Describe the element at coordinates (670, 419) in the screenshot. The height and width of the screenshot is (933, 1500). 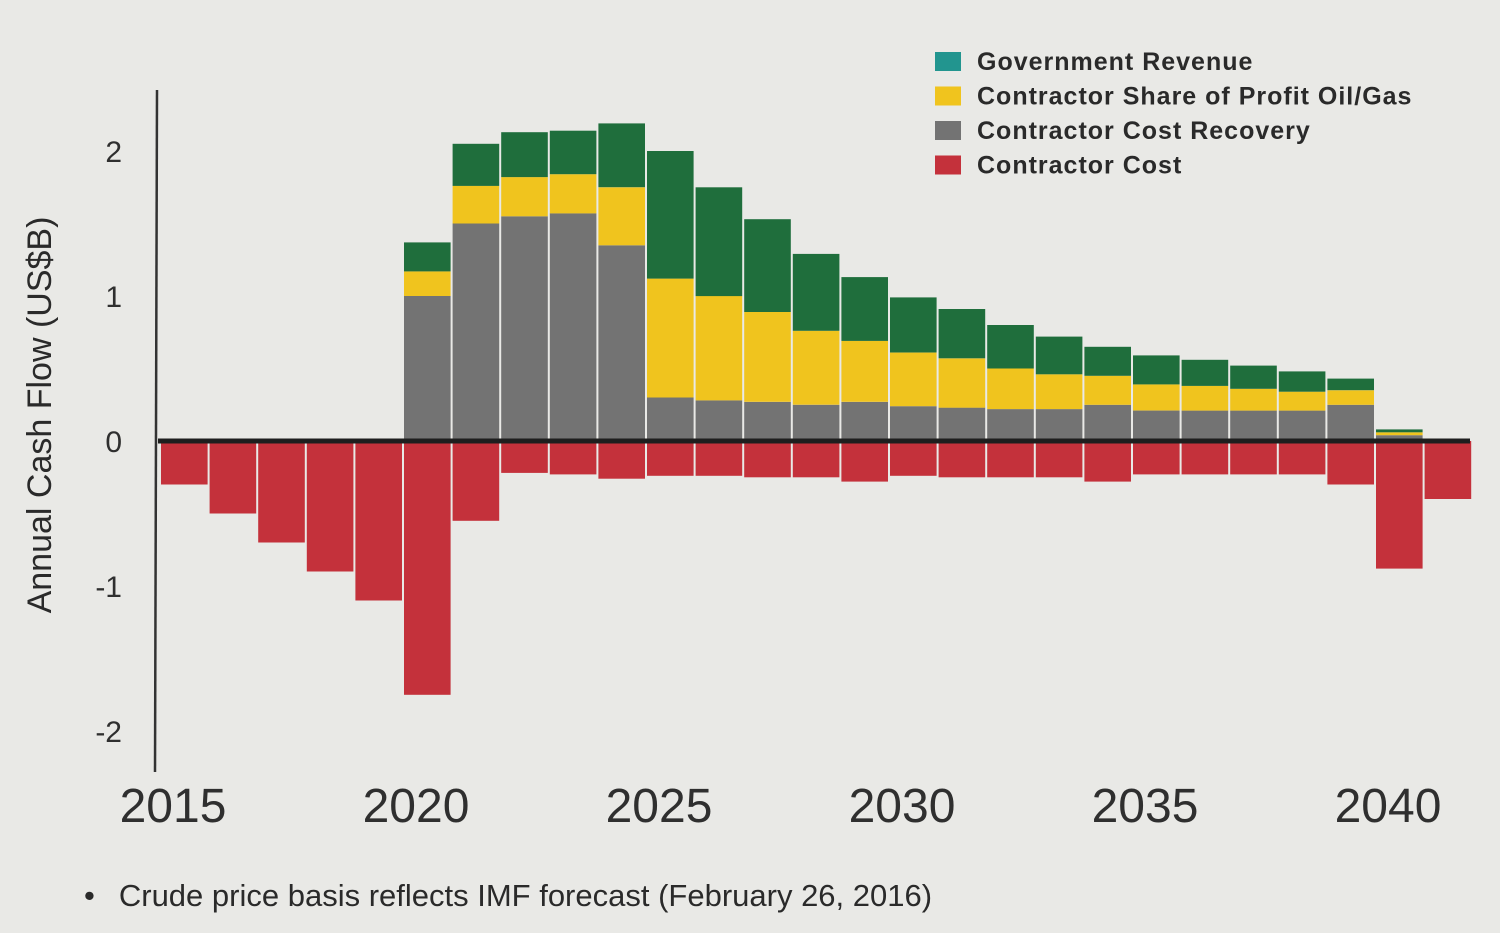
I see `bar-contractor-cost-recovery-2025` at that location.